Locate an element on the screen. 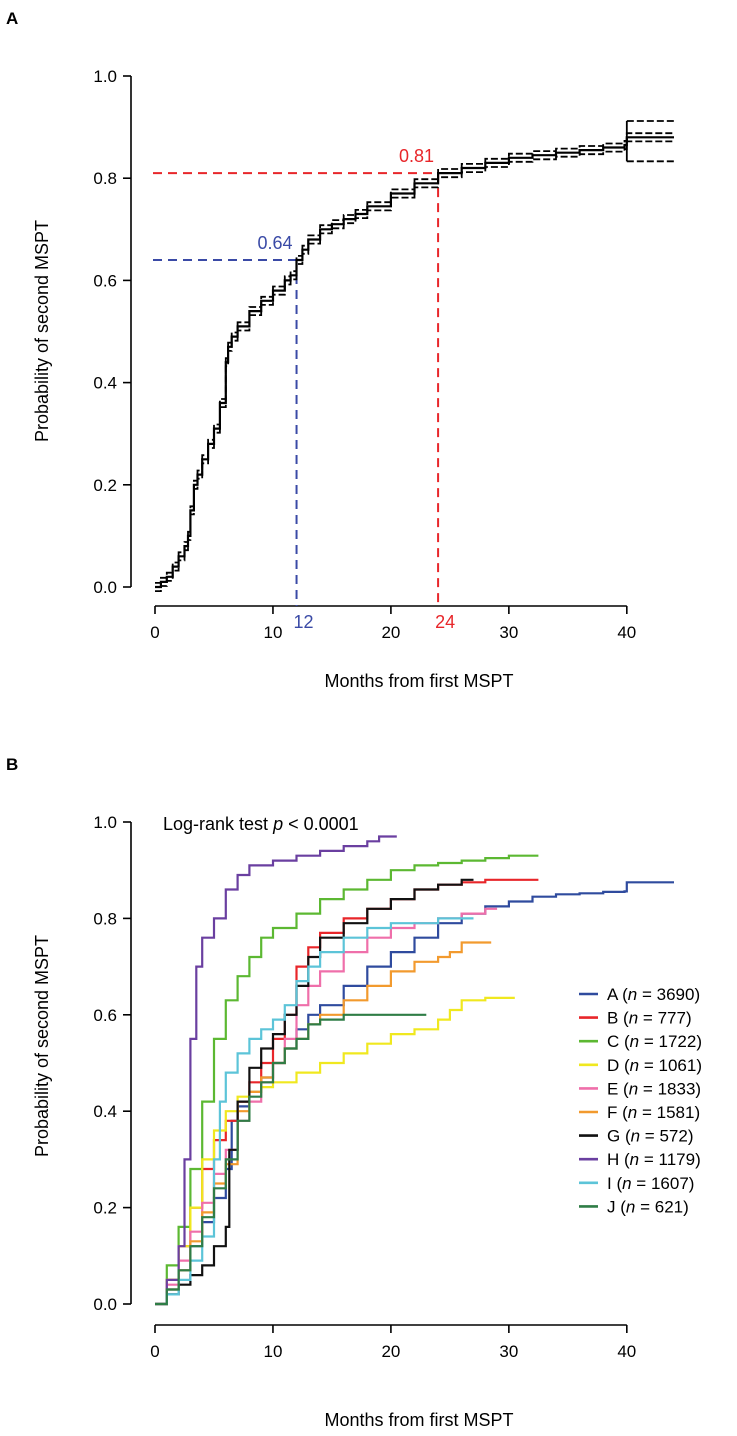 The image size is (737, 1436). reference-x-value-label: 24 is located at coordinates (445, 622).